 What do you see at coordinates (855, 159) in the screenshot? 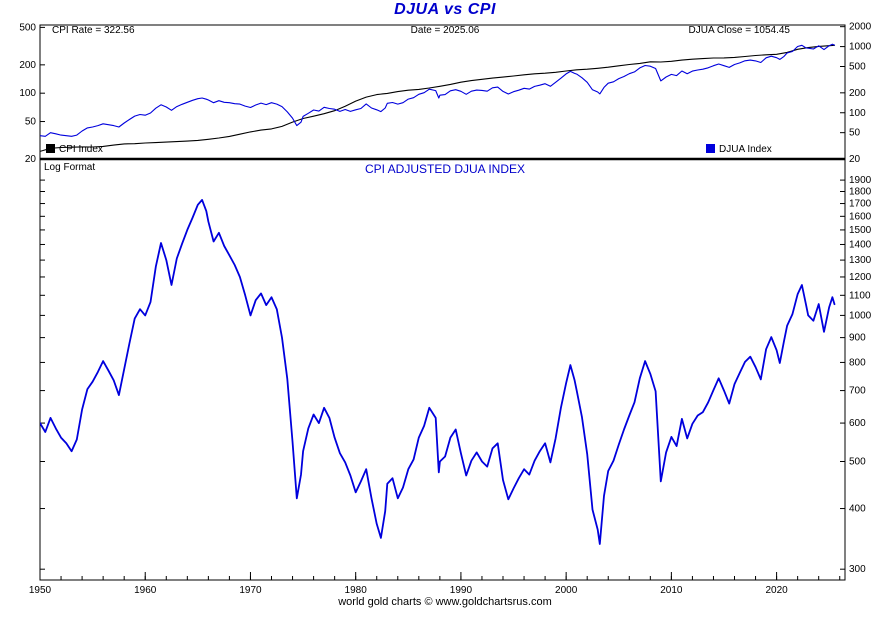
I see `y-tick-label-right: 20` at bounding box center [855, 159].